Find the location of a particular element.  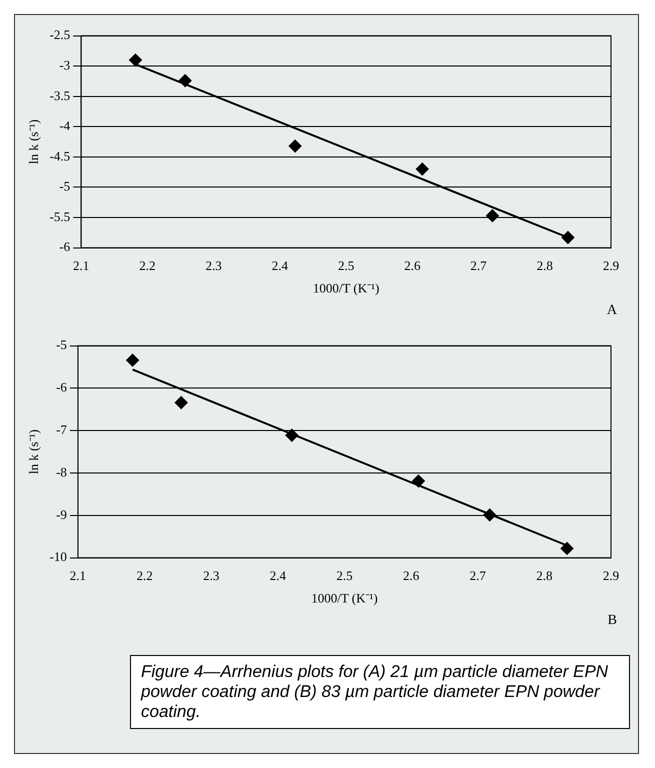

y-tick-label: -10 is located at coordinates (58, 556).